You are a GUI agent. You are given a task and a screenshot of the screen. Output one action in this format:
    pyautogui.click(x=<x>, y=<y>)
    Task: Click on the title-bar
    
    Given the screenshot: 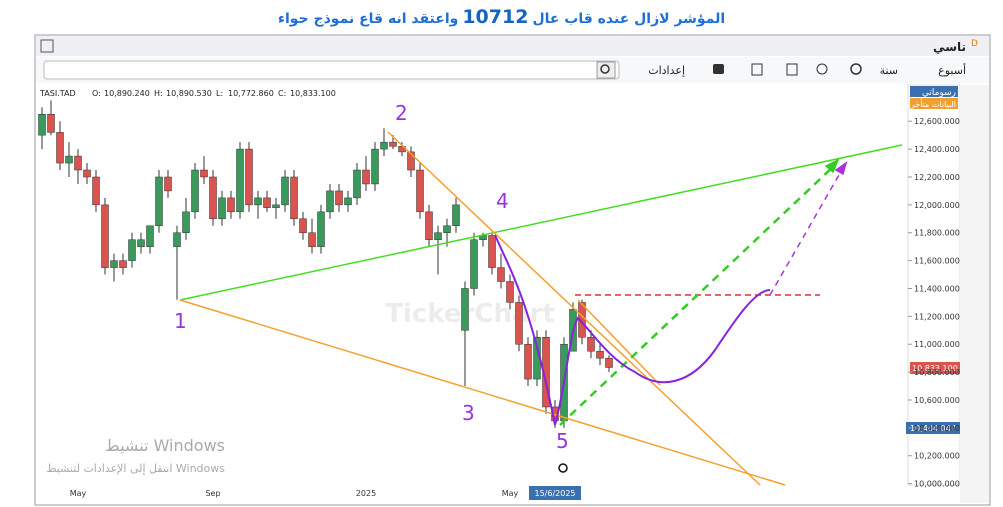 What is the action you would take?
    pyautogui.click(x=512, y=46)
    